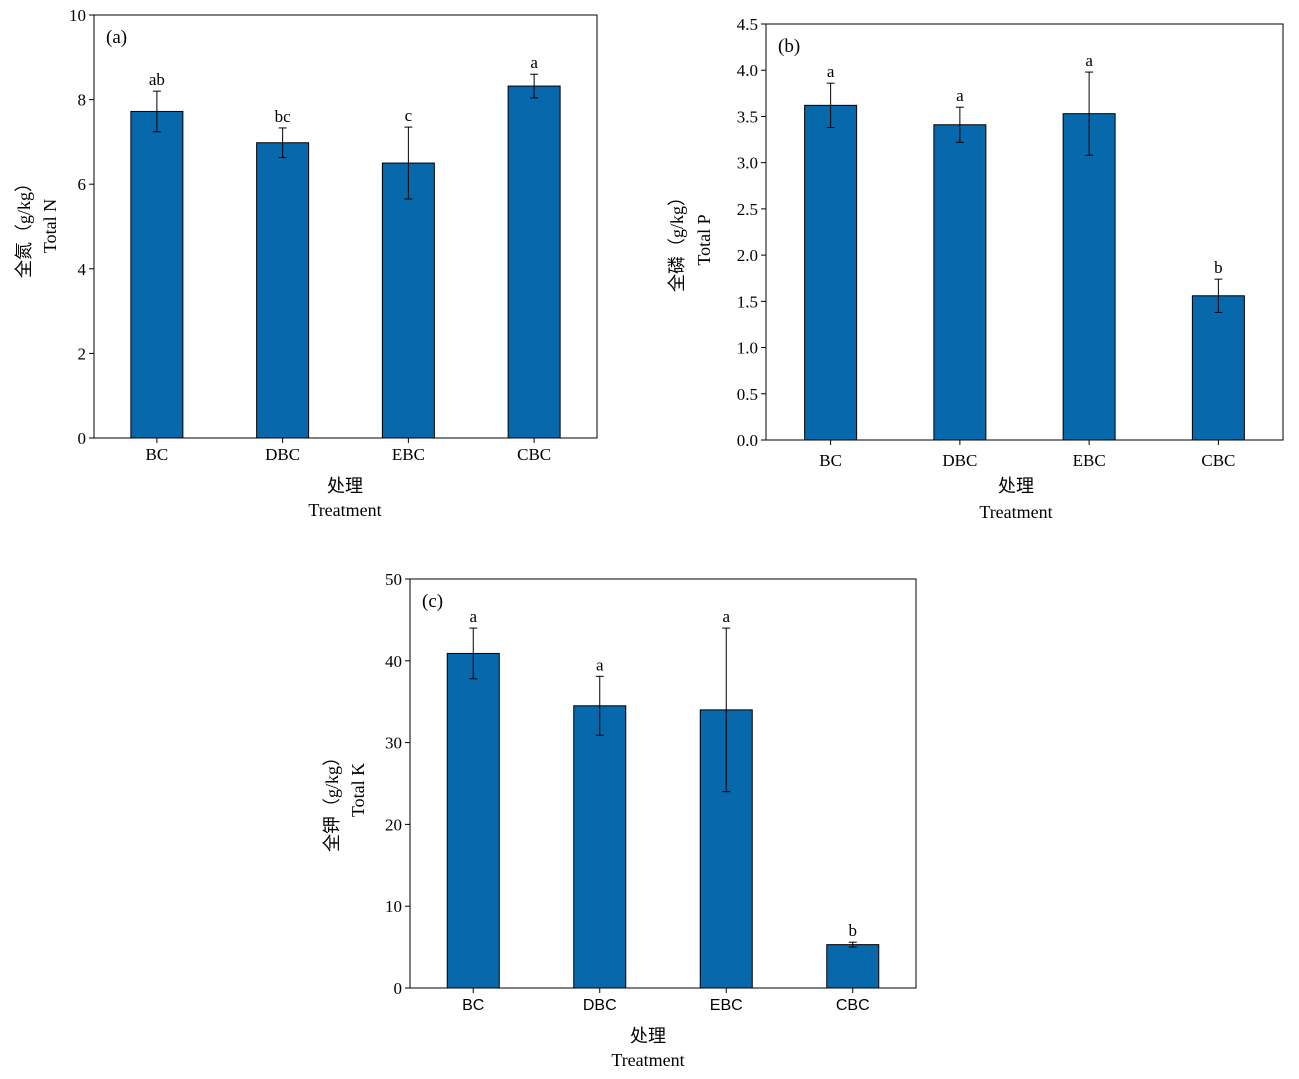  What do you see at coordinates (393, 579) in the screenshot?
I see `y-tick-label: 50` at bounding box center [393, 579].